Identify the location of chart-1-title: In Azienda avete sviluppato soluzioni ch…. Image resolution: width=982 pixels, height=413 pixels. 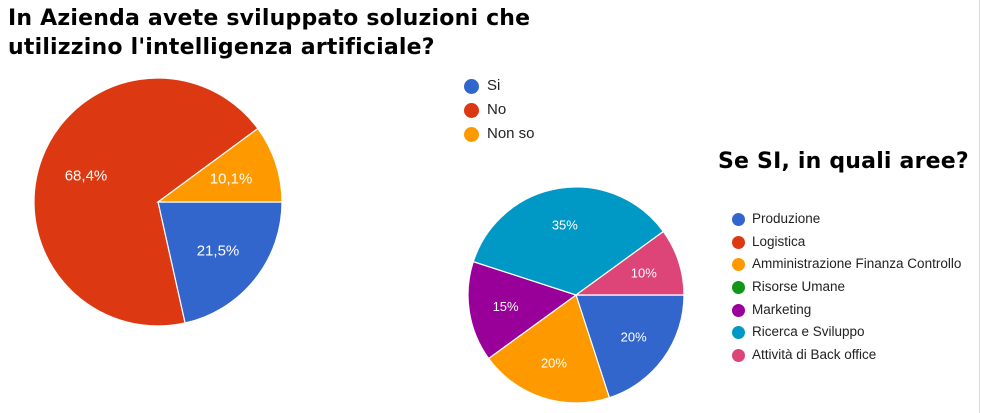
(269, 33).